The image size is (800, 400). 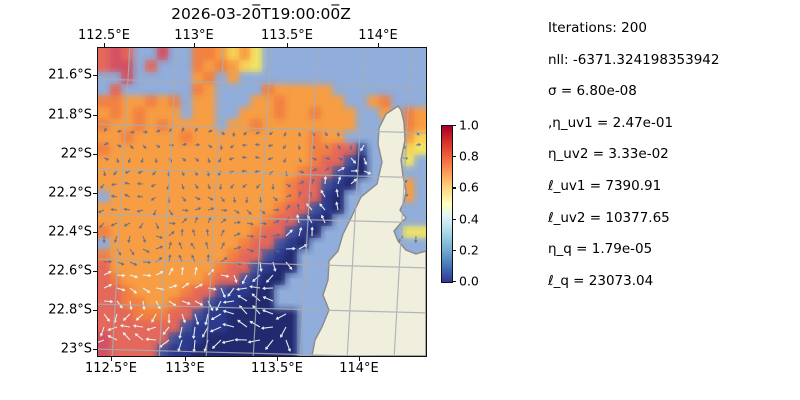 I want to click on y-tick-label: 23°S, so click(x=76, y=349).